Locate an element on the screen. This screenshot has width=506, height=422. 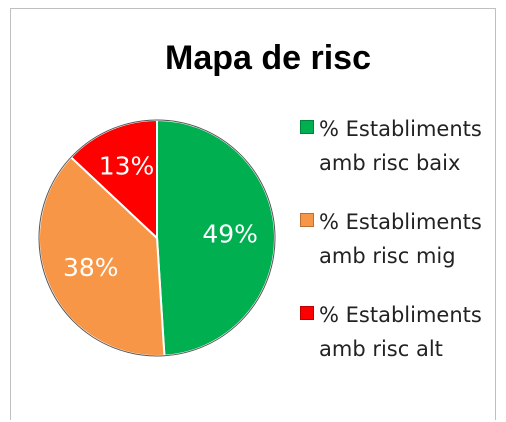
chart-title: Mapa de risc is located at coordinates (268, 58).